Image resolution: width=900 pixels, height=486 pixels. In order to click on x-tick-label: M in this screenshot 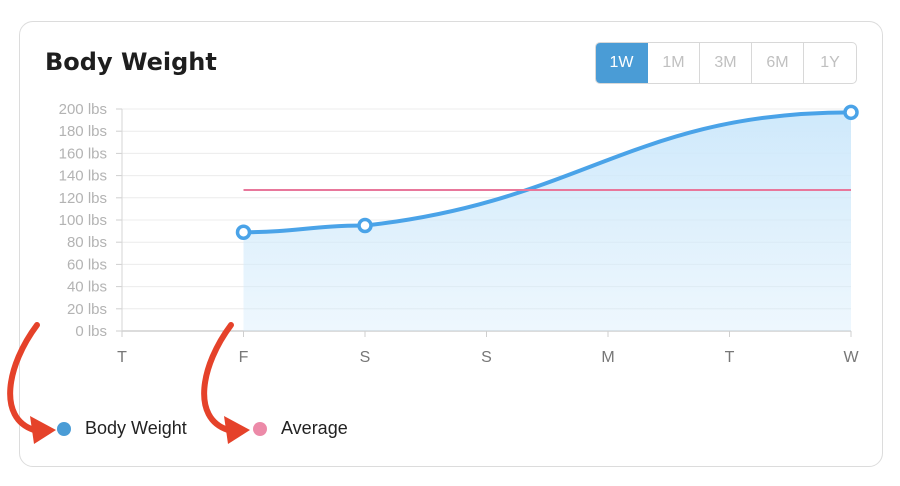, I will do `click(607, 357)`.